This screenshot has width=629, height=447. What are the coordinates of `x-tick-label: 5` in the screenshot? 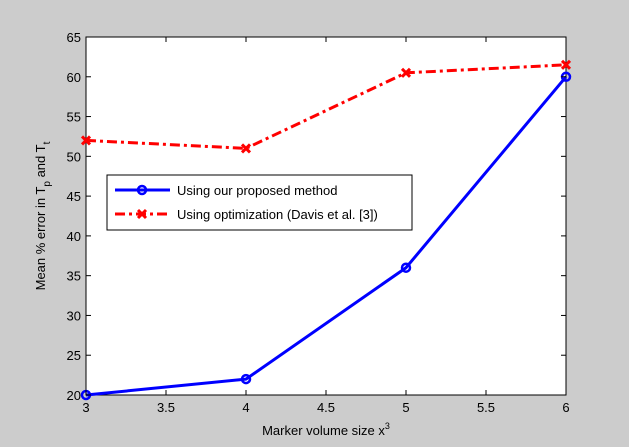 It's located at (405, 407).